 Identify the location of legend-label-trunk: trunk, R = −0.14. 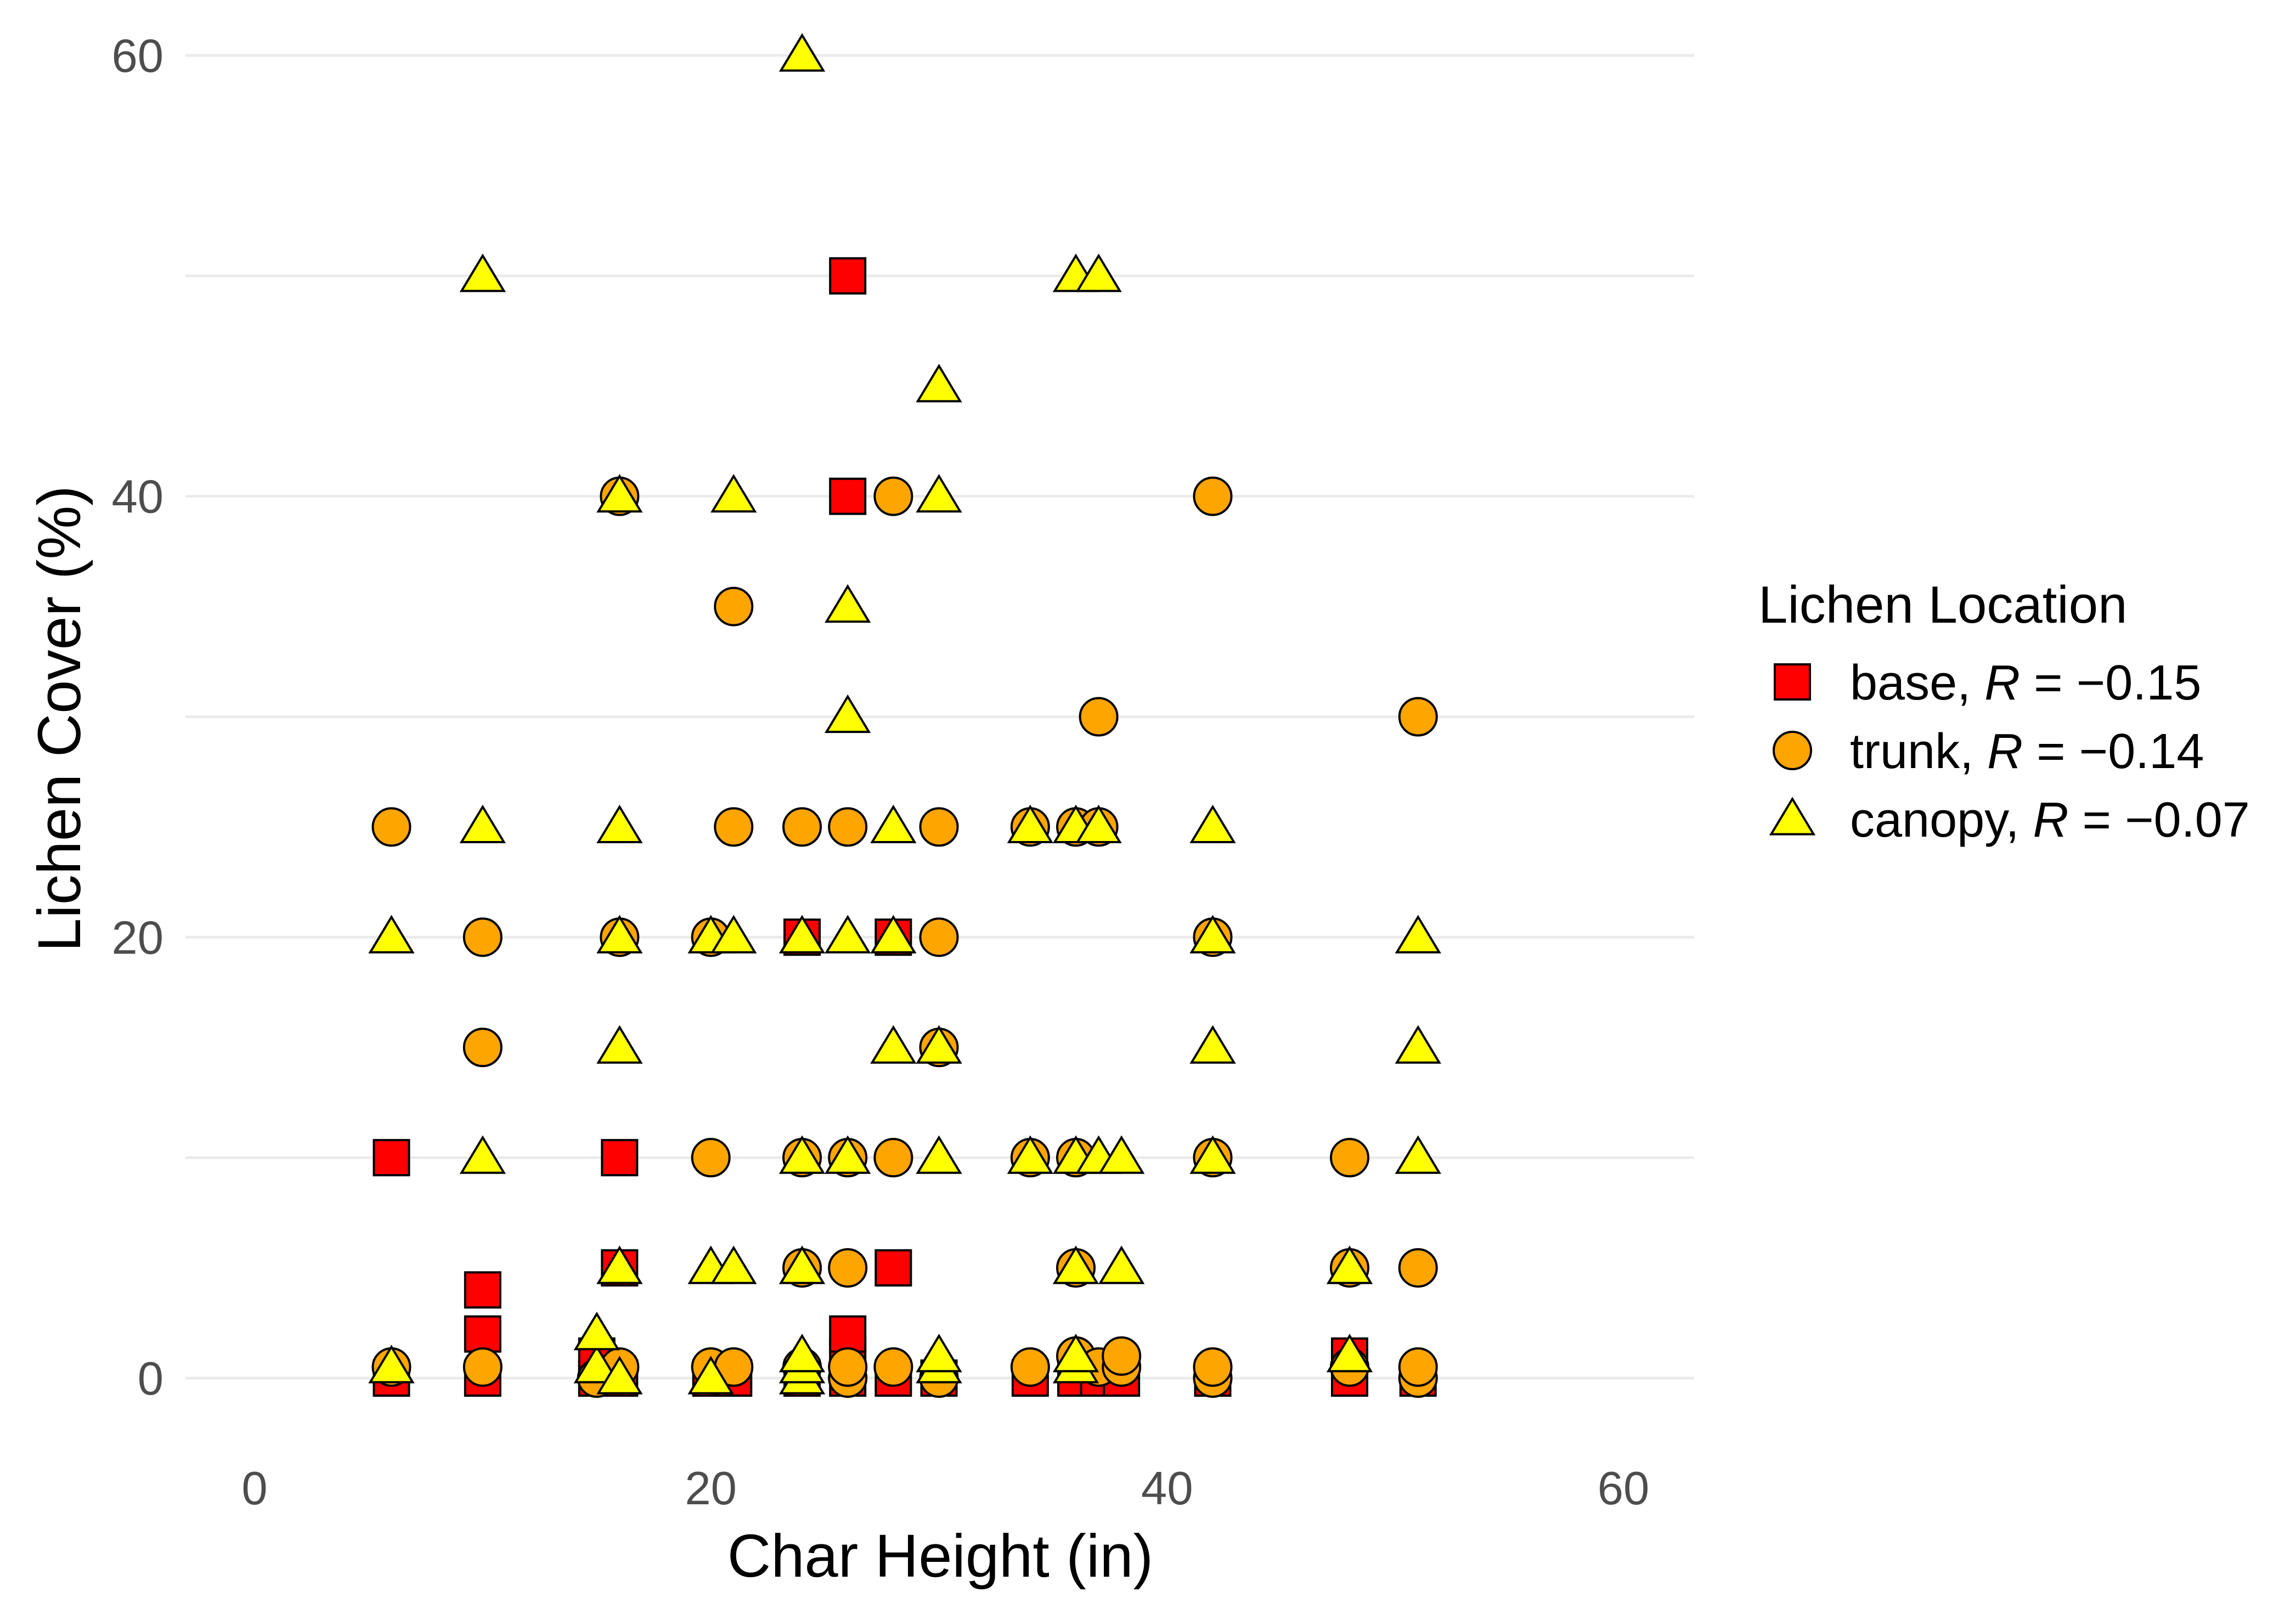
(2027, 751).